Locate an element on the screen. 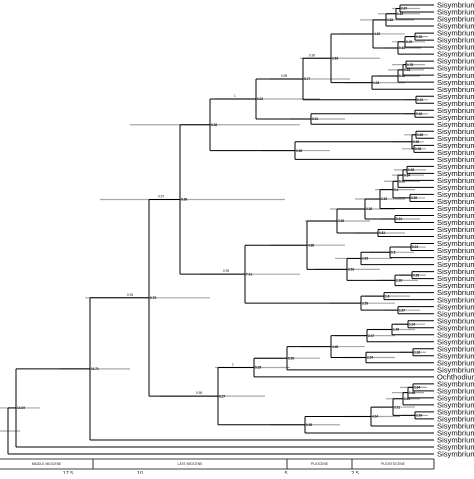  node-age-label: 0.38 is located at coordinates (402, 76).